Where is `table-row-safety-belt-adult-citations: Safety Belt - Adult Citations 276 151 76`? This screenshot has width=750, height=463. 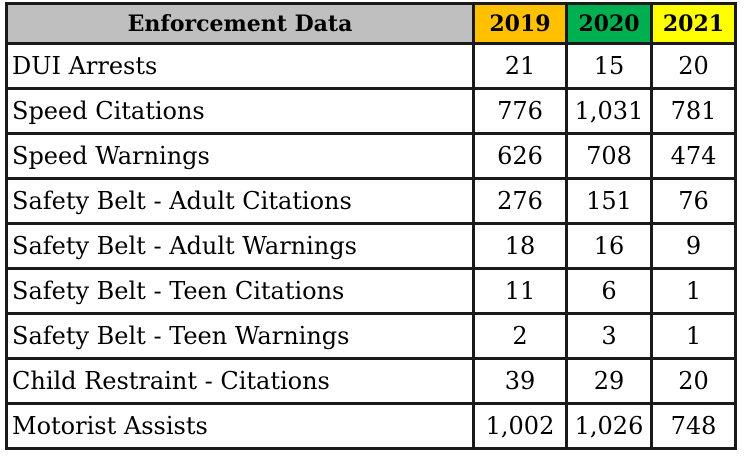 table-row-safety-belt-adult-citations: Safety Belt - Adult Citations 276 151 76 is located at coordinates (371, 201).